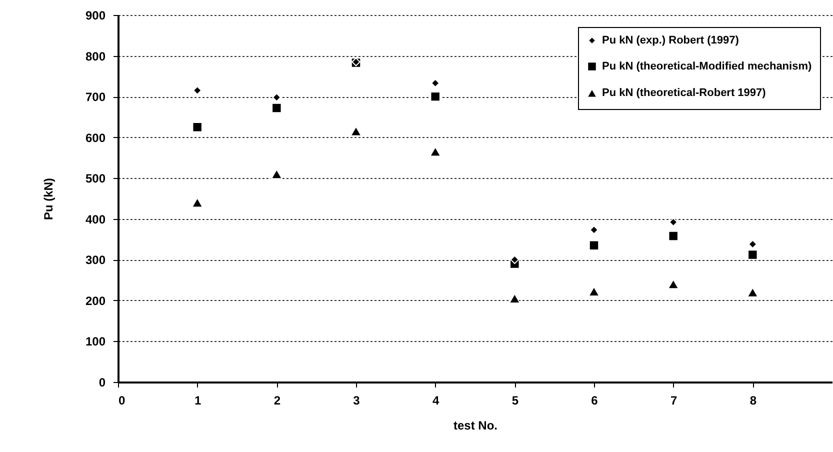 The height and width of the screenshot is (452, 833). What do you see at coordinates (95, 56) in the screenshot?
I see `y-tick-label: 800` at bounding box center [95, 56].